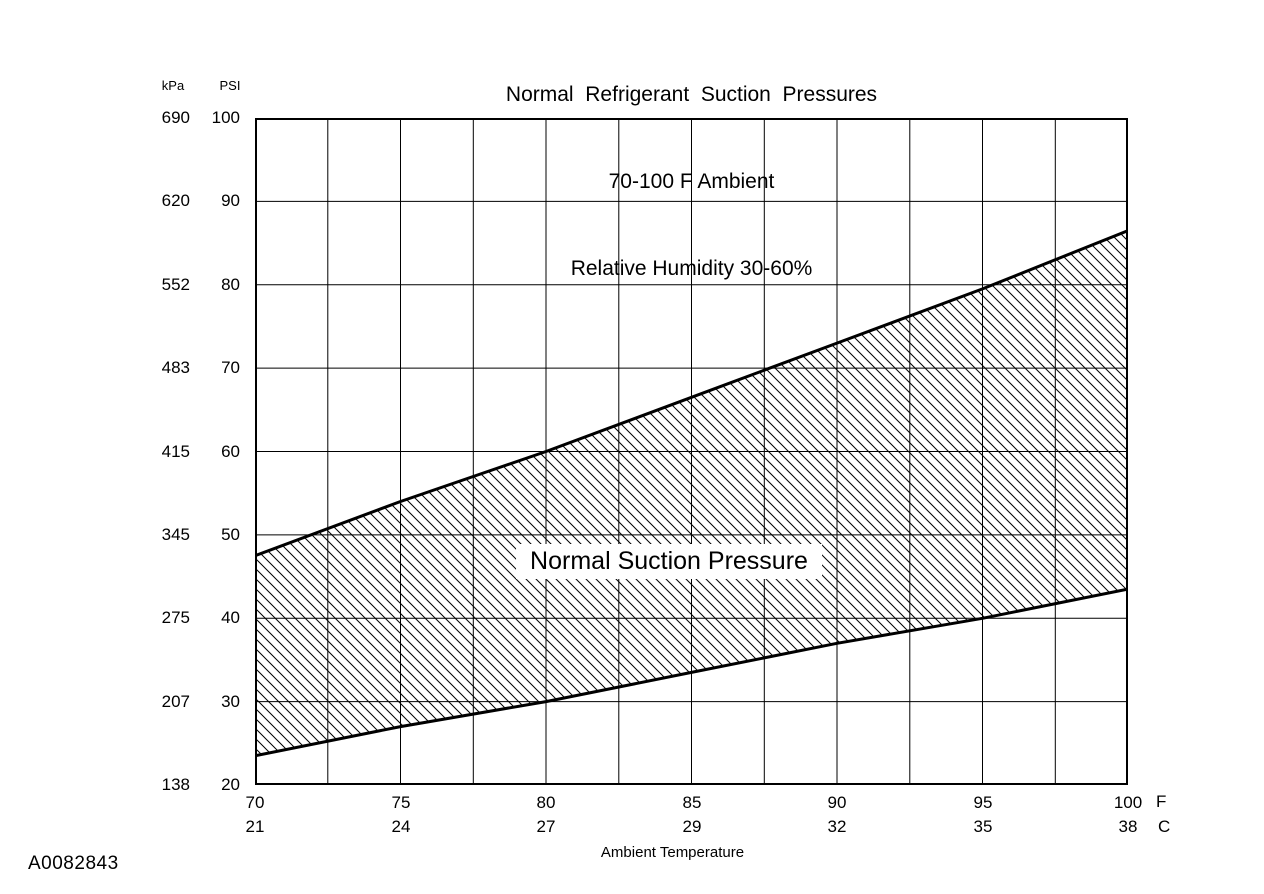  I want to click on x-tick-c: 21, so click(255, 826).